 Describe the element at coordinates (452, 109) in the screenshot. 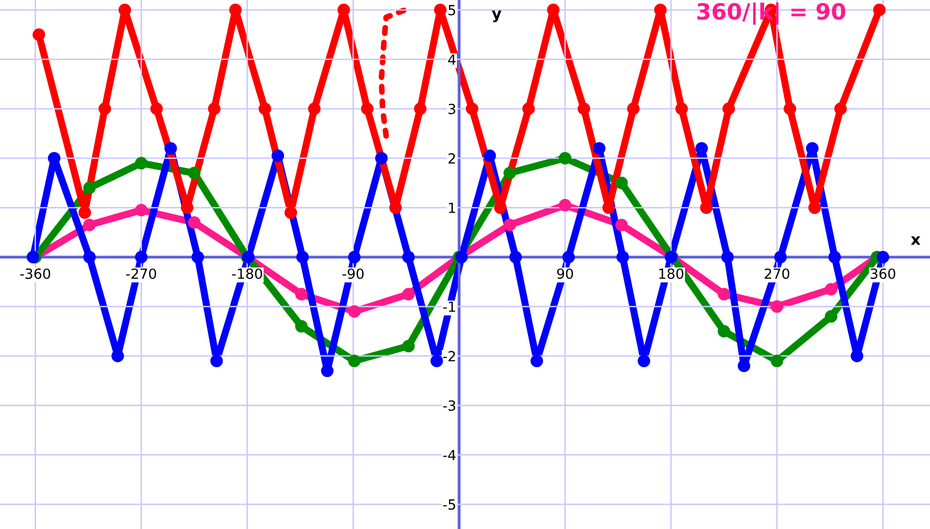

I see `y-tick-label: 3` at that location.